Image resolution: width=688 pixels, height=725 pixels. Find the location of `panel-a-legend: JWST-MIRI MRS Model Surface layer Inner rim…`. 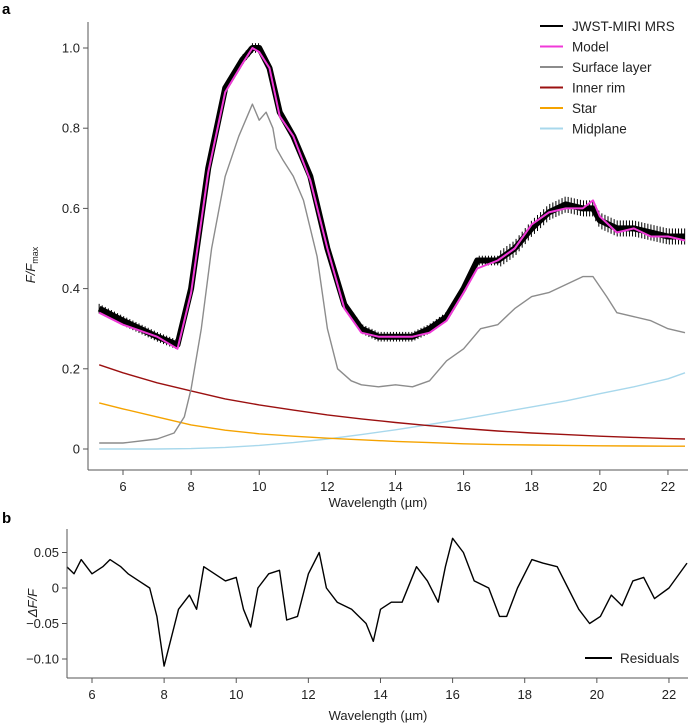

panel-a-legend: JWST-MIRI MRS Model Surface layer Inner rim… is located at coordinates (607, 78).